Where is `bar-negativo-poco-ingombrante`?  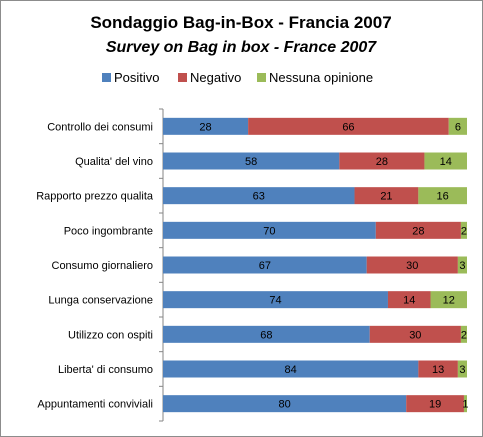
bar-negativo-poco-ingombrante is located at coordinates (418, 230).